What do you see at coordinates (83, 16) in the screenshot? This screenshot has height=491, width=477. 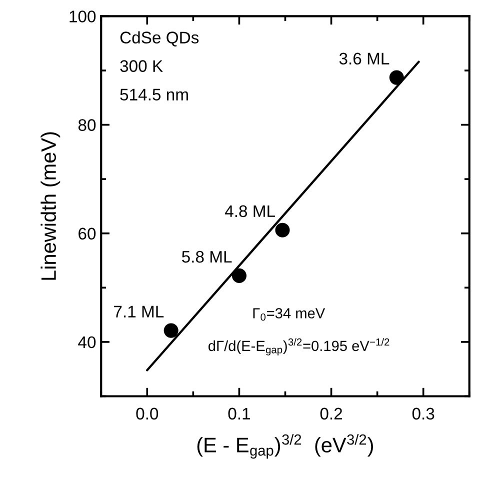 I see `y-tick-label: 100` at bounding box center [83, 16].